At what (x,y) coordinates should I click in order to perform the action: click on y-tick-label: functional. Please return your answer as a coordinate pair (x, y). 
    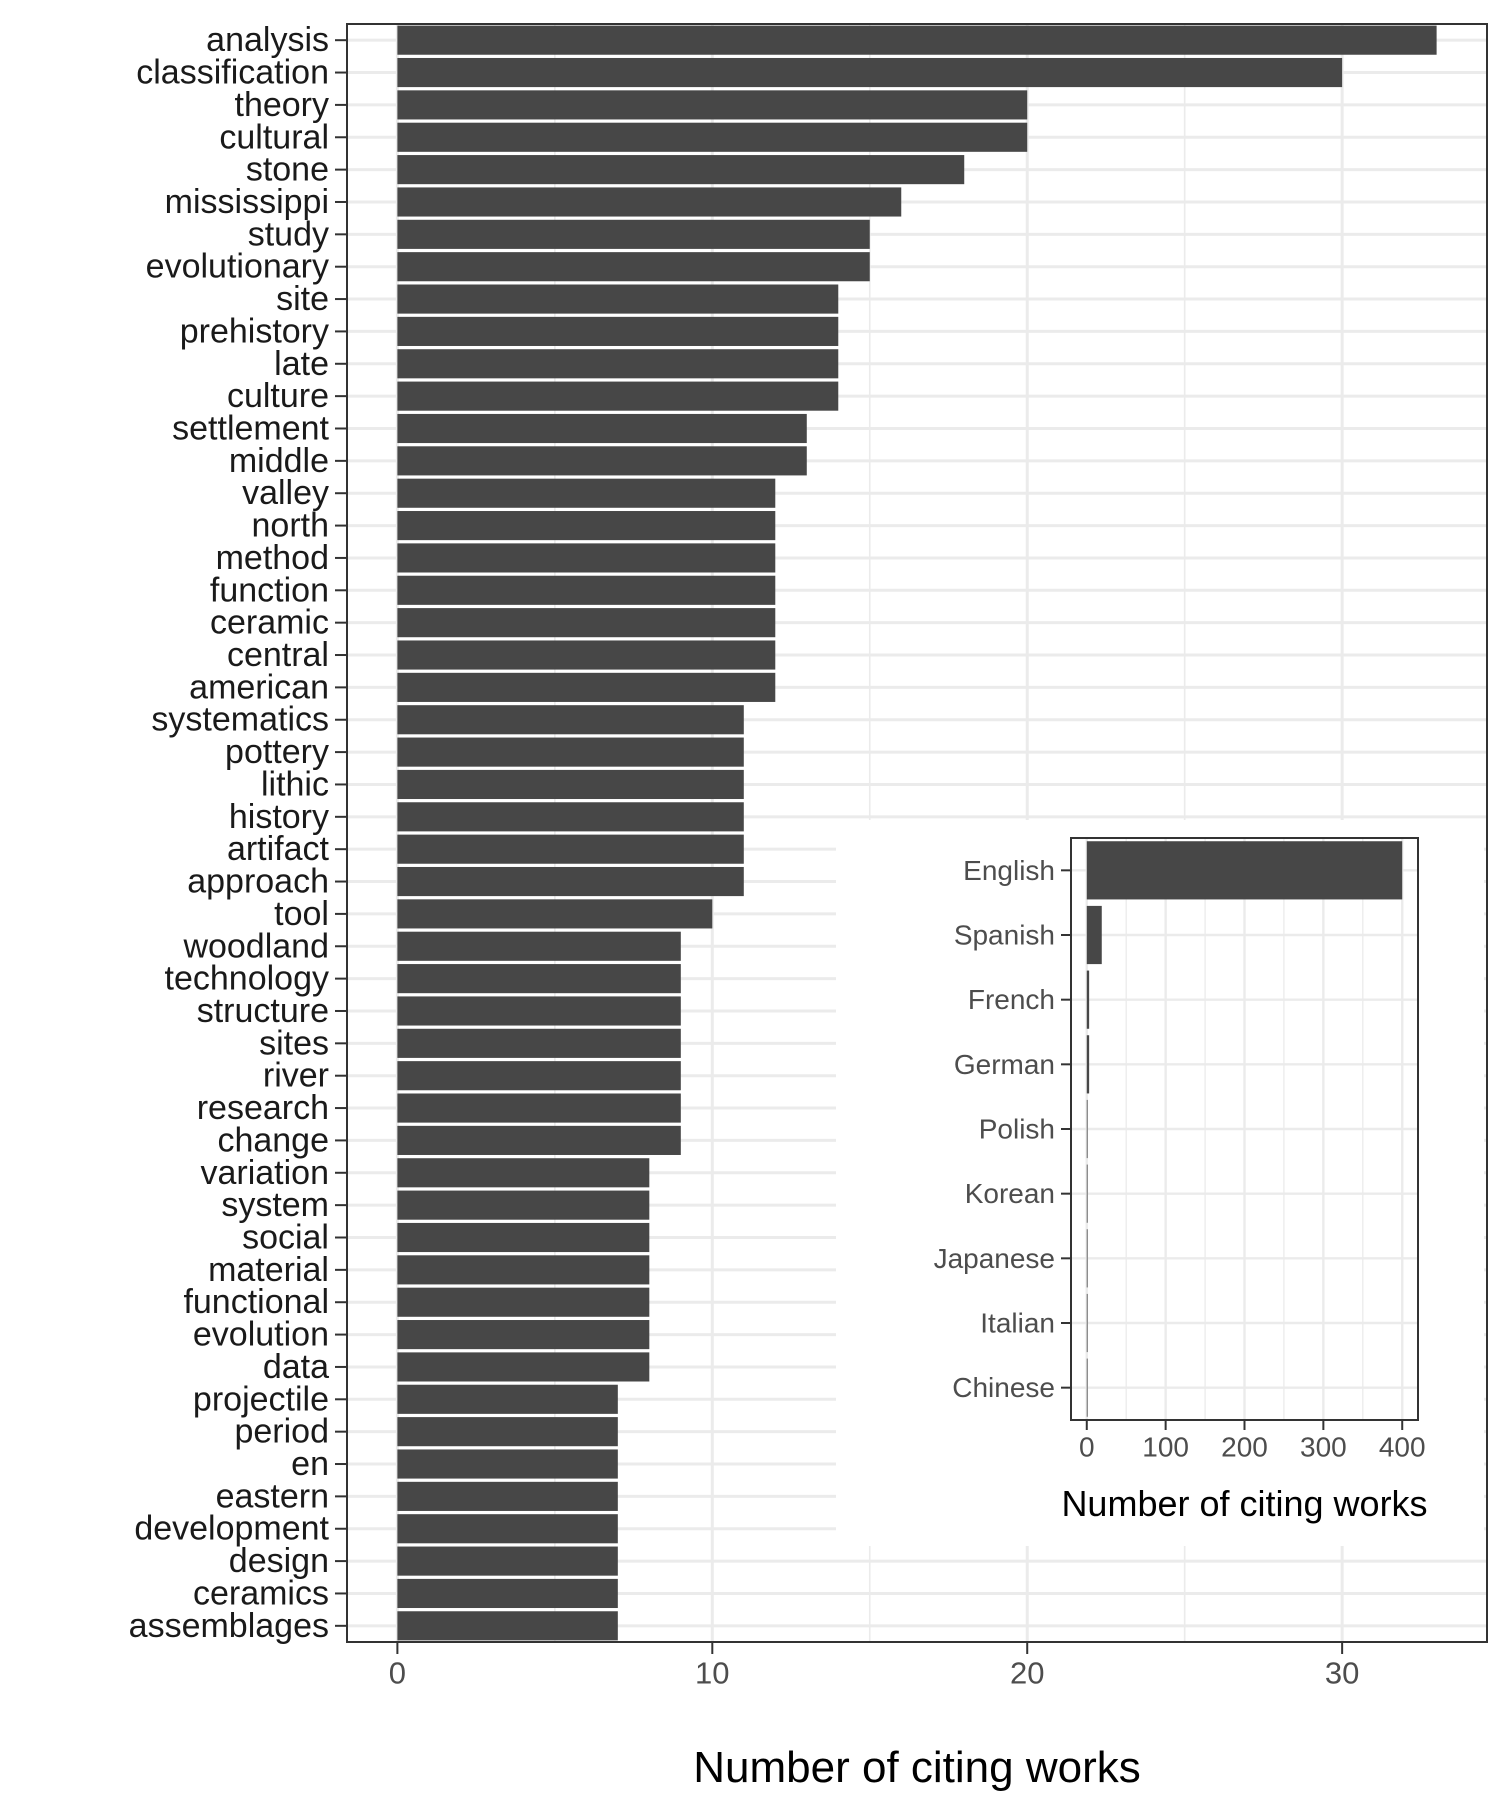
    Looking at the image, I should click on (256, 1302).